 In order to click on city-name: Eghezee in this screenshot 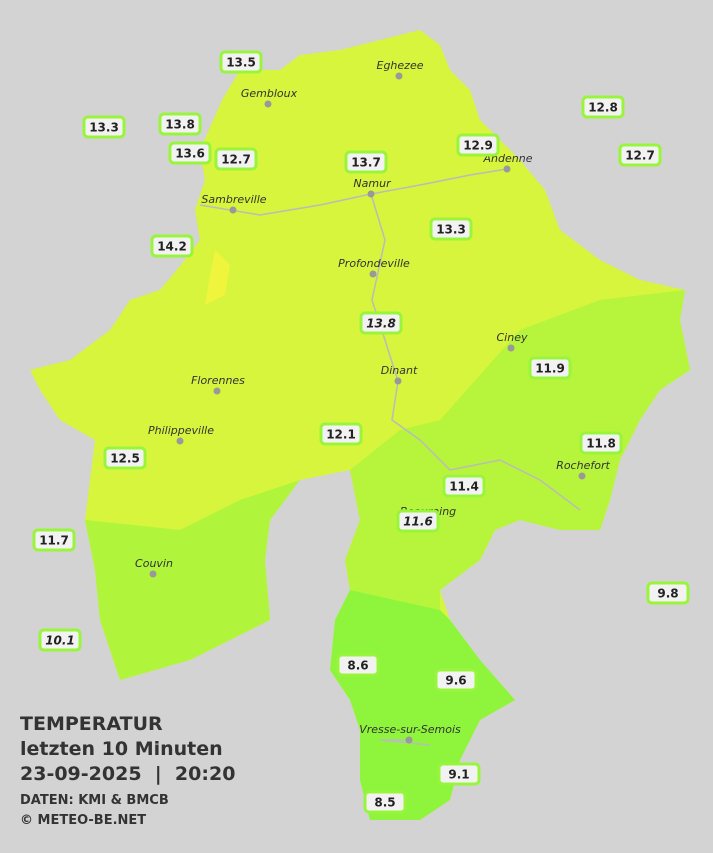, I will do `click(400, 65)`.